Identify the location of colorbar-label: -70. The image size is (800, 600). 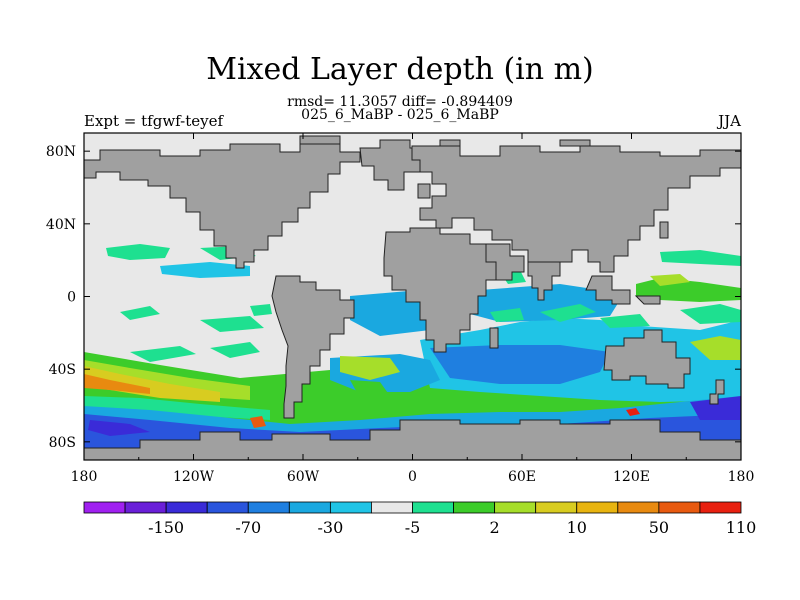
(248, 527).